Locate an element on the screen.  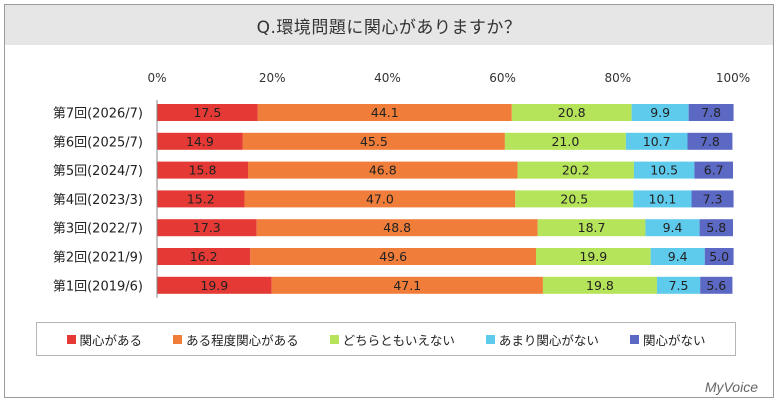
legend-label: 関心がない is located at coordinates (674, 340).